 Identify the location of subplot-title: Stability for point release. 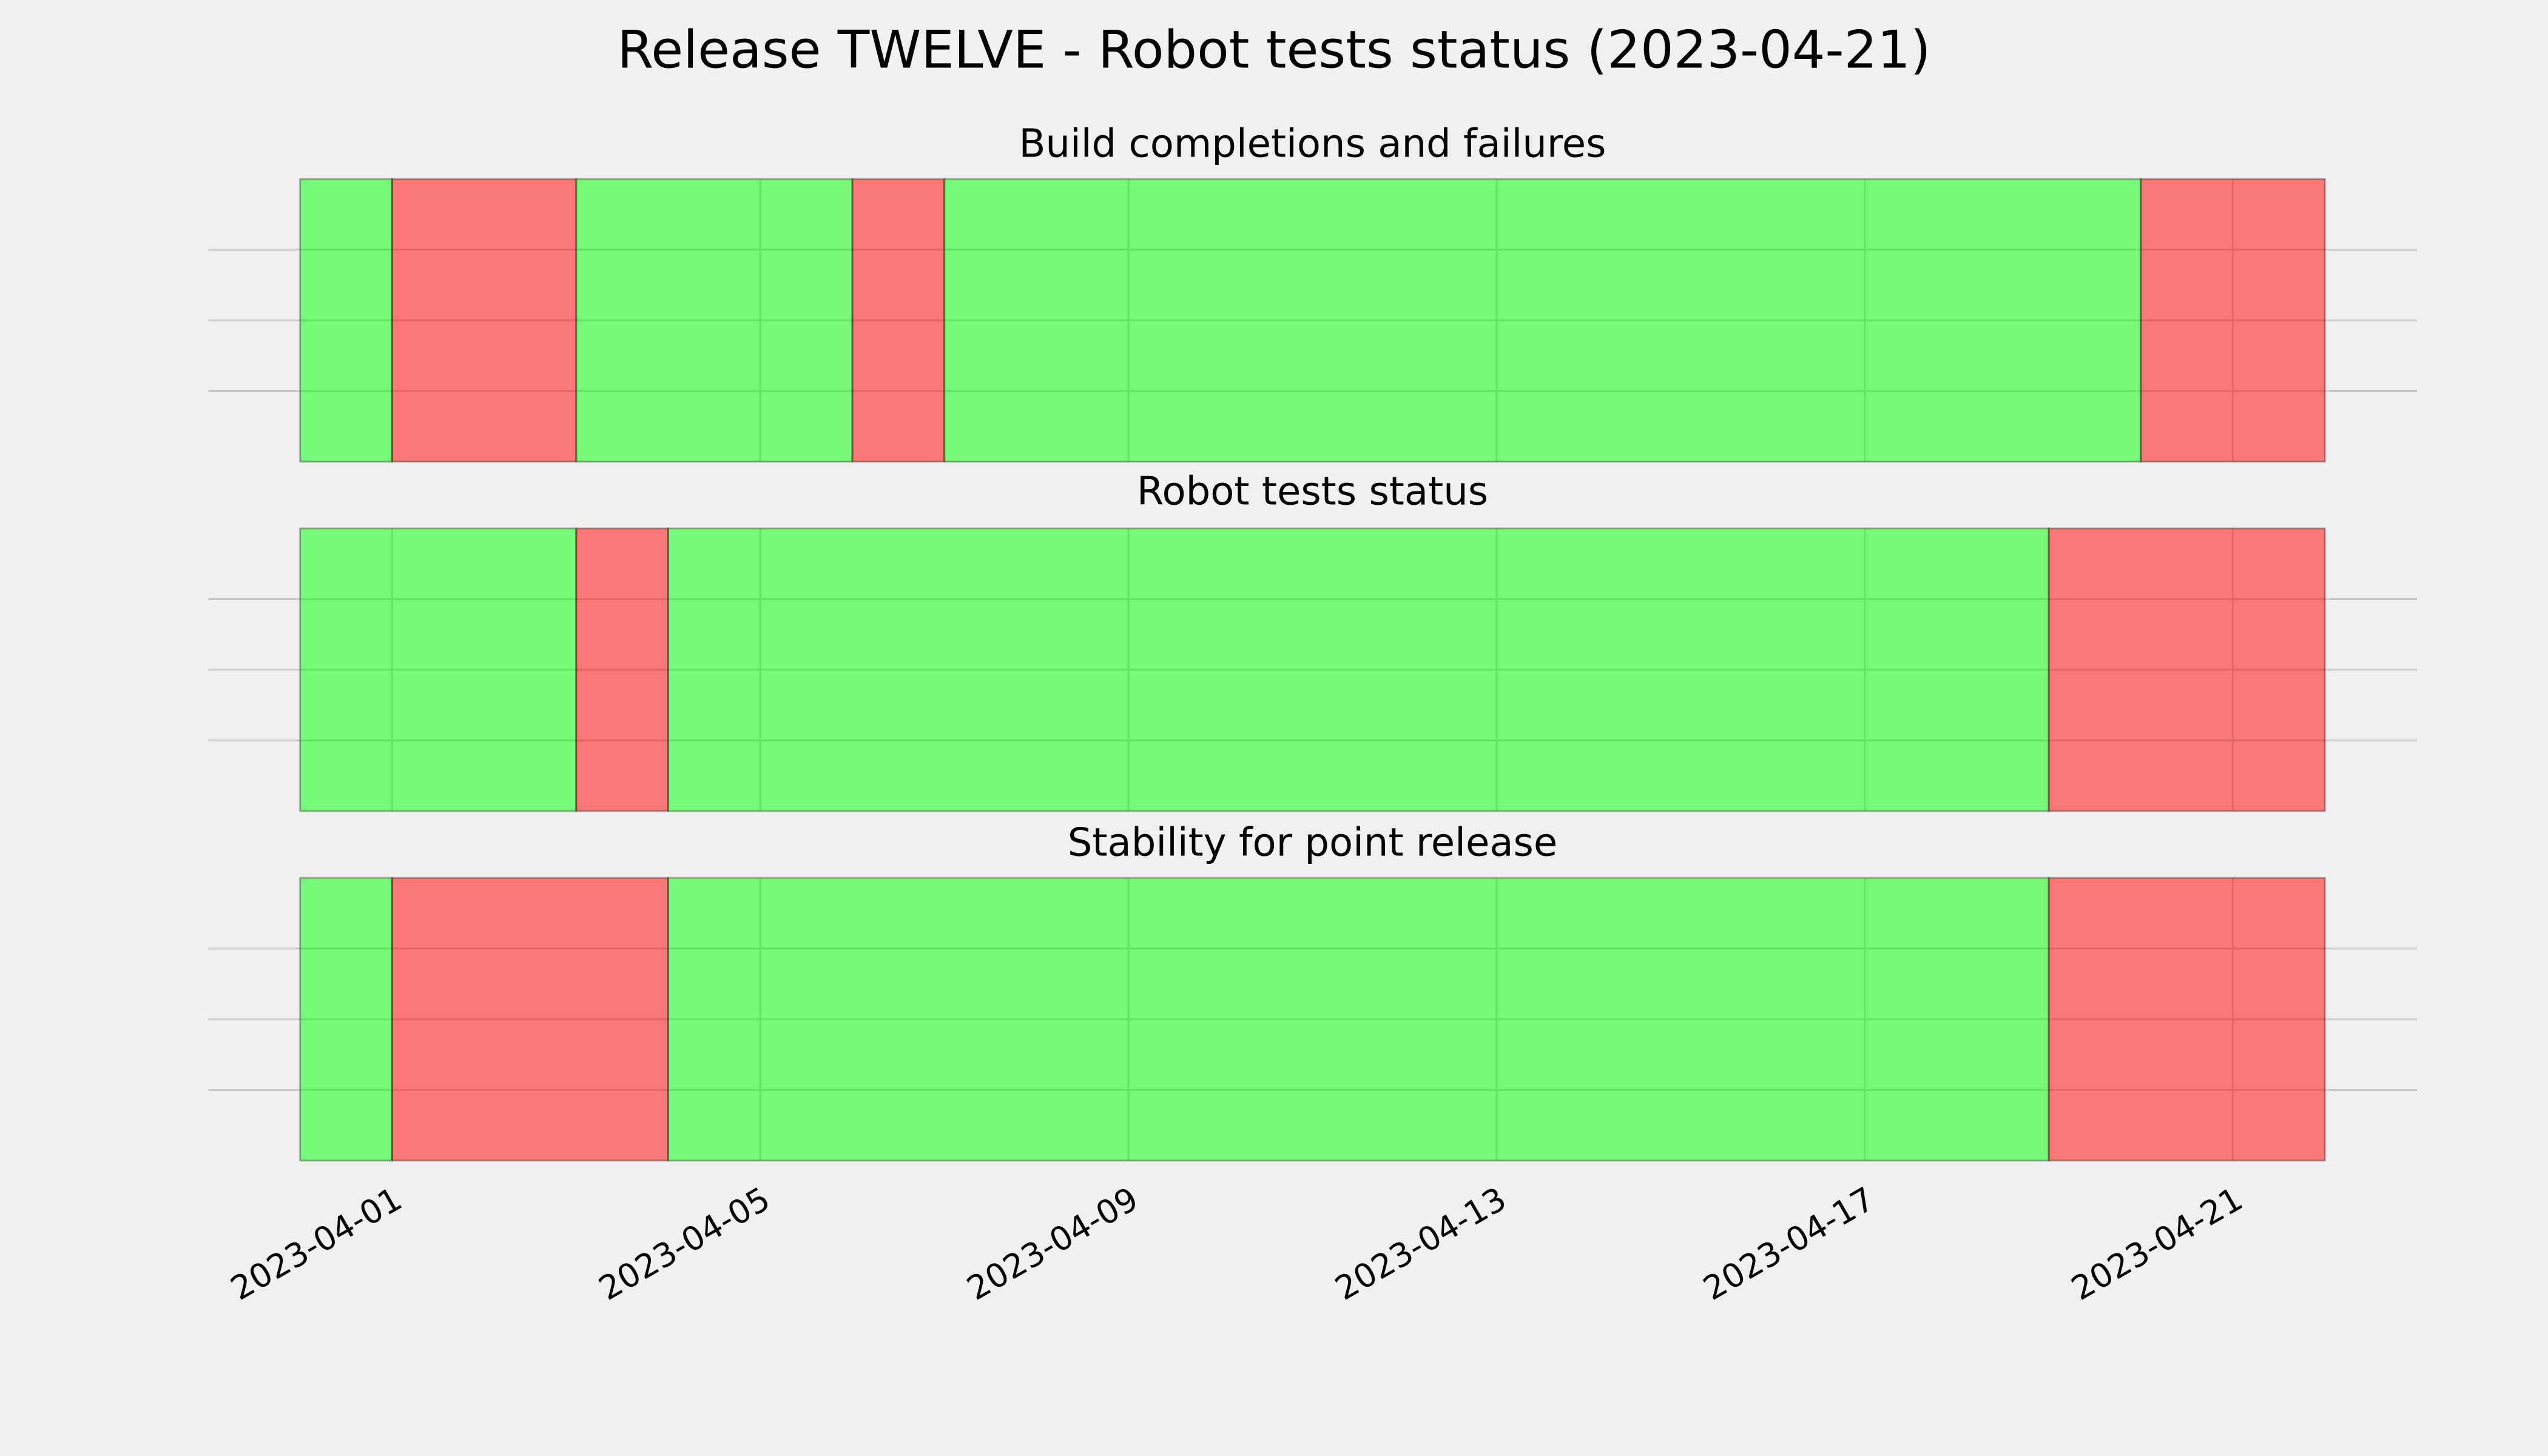
(1313, 843).